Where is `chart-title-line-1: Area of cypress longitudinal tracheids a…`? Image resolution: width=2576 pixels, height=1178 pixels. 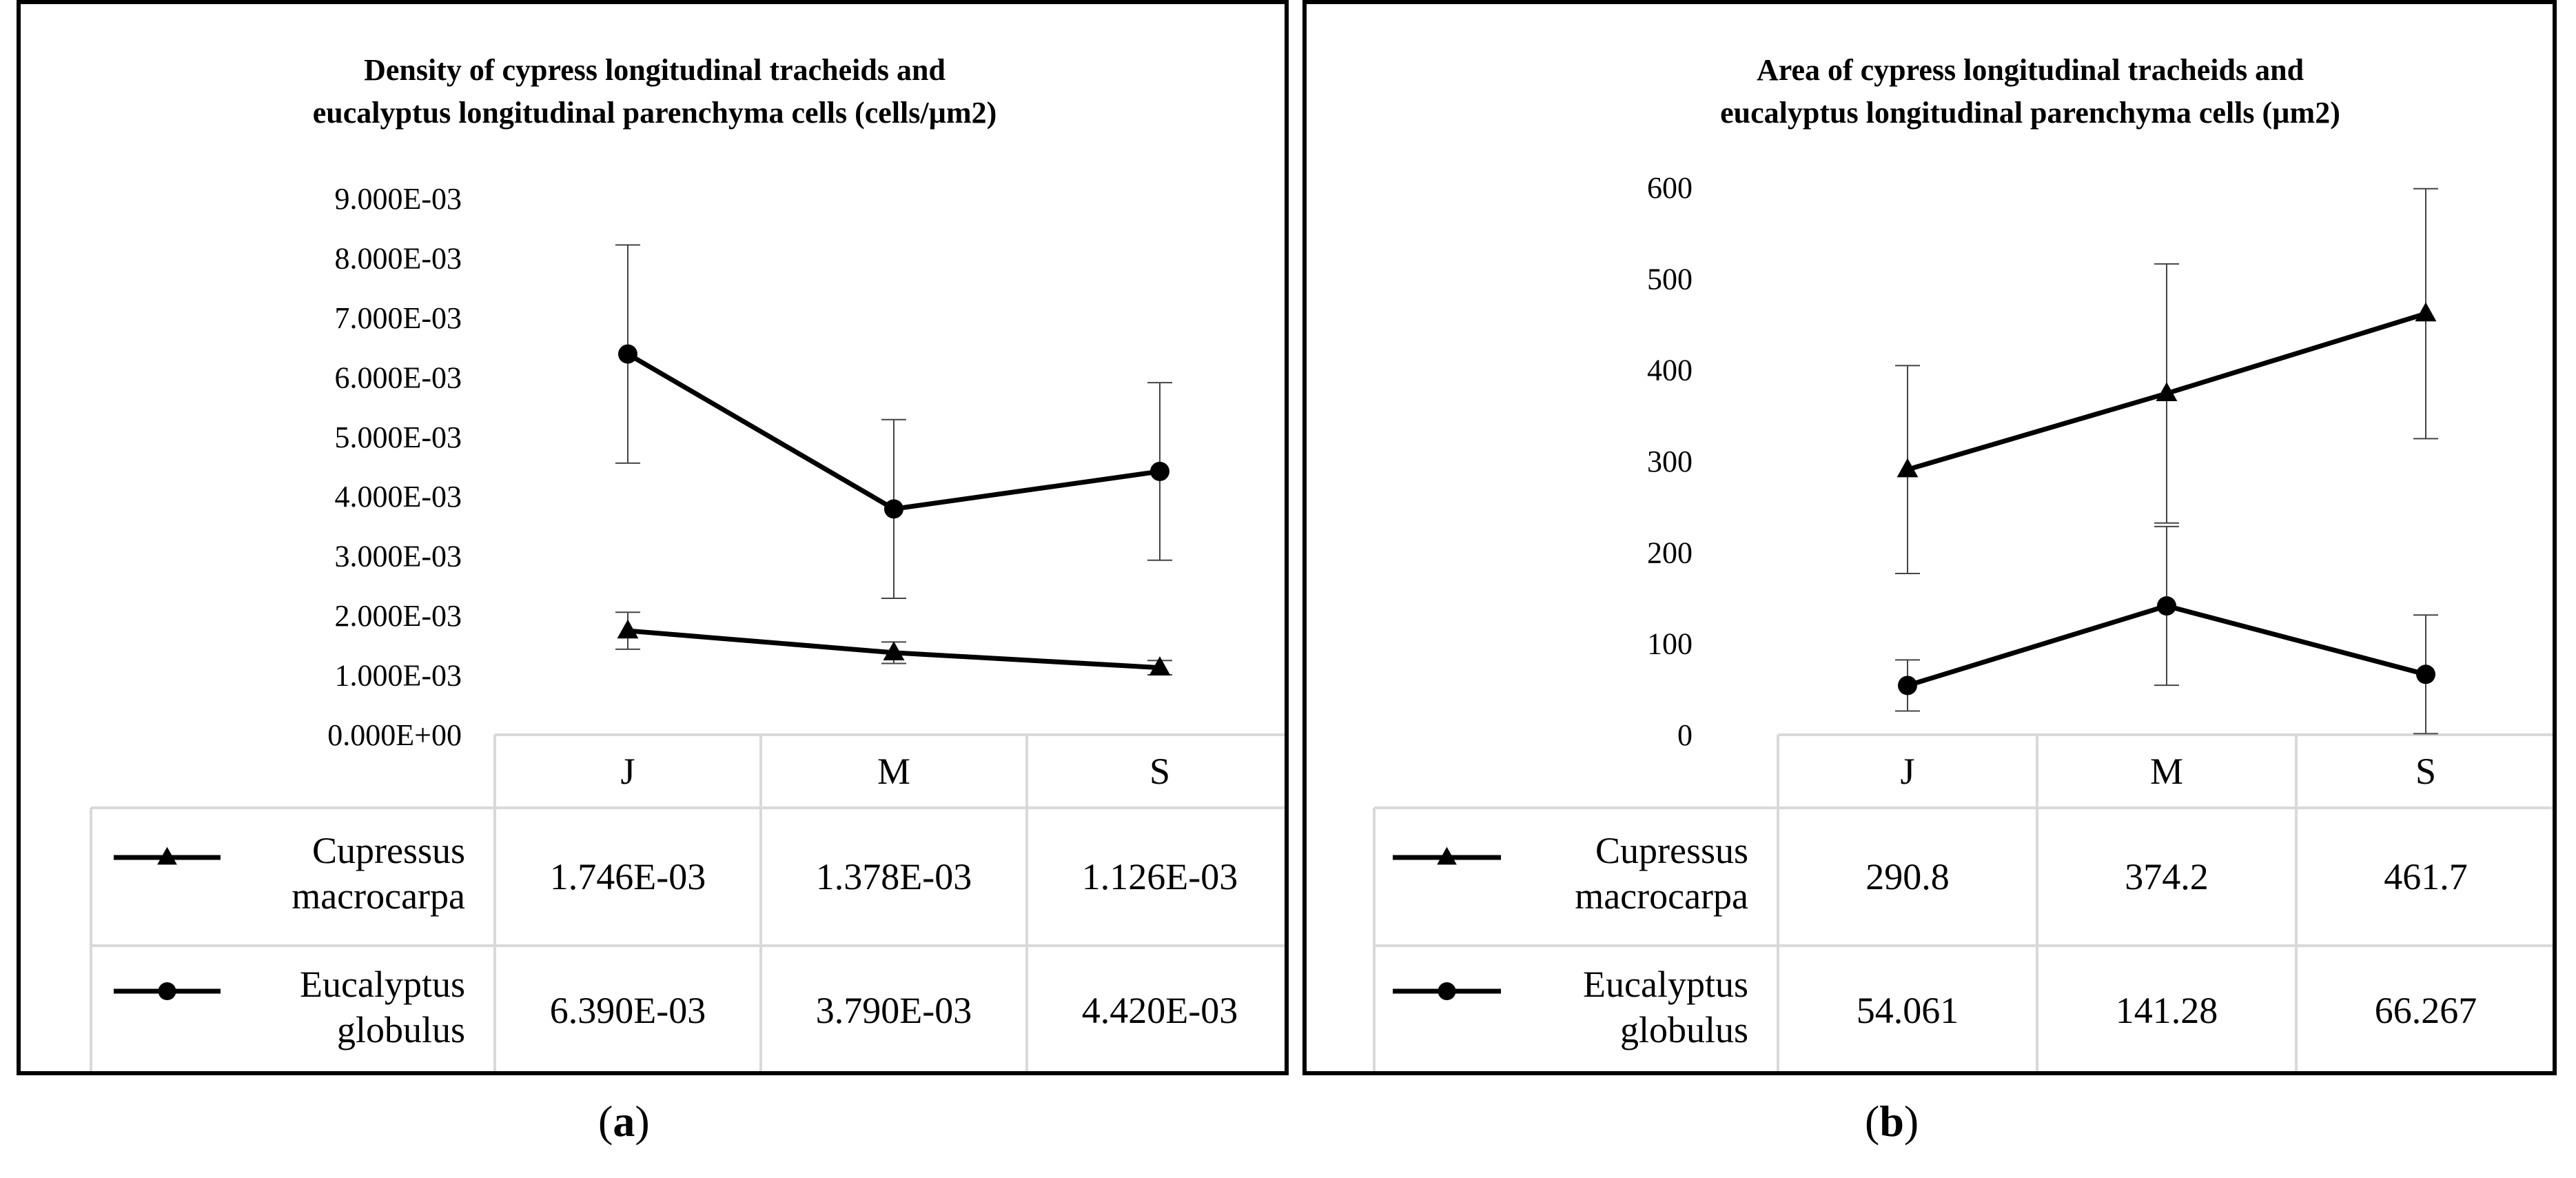 chart-title-line-1: Area of cypress longitudinal tracheids a… is located at coordinates (2030, 70).